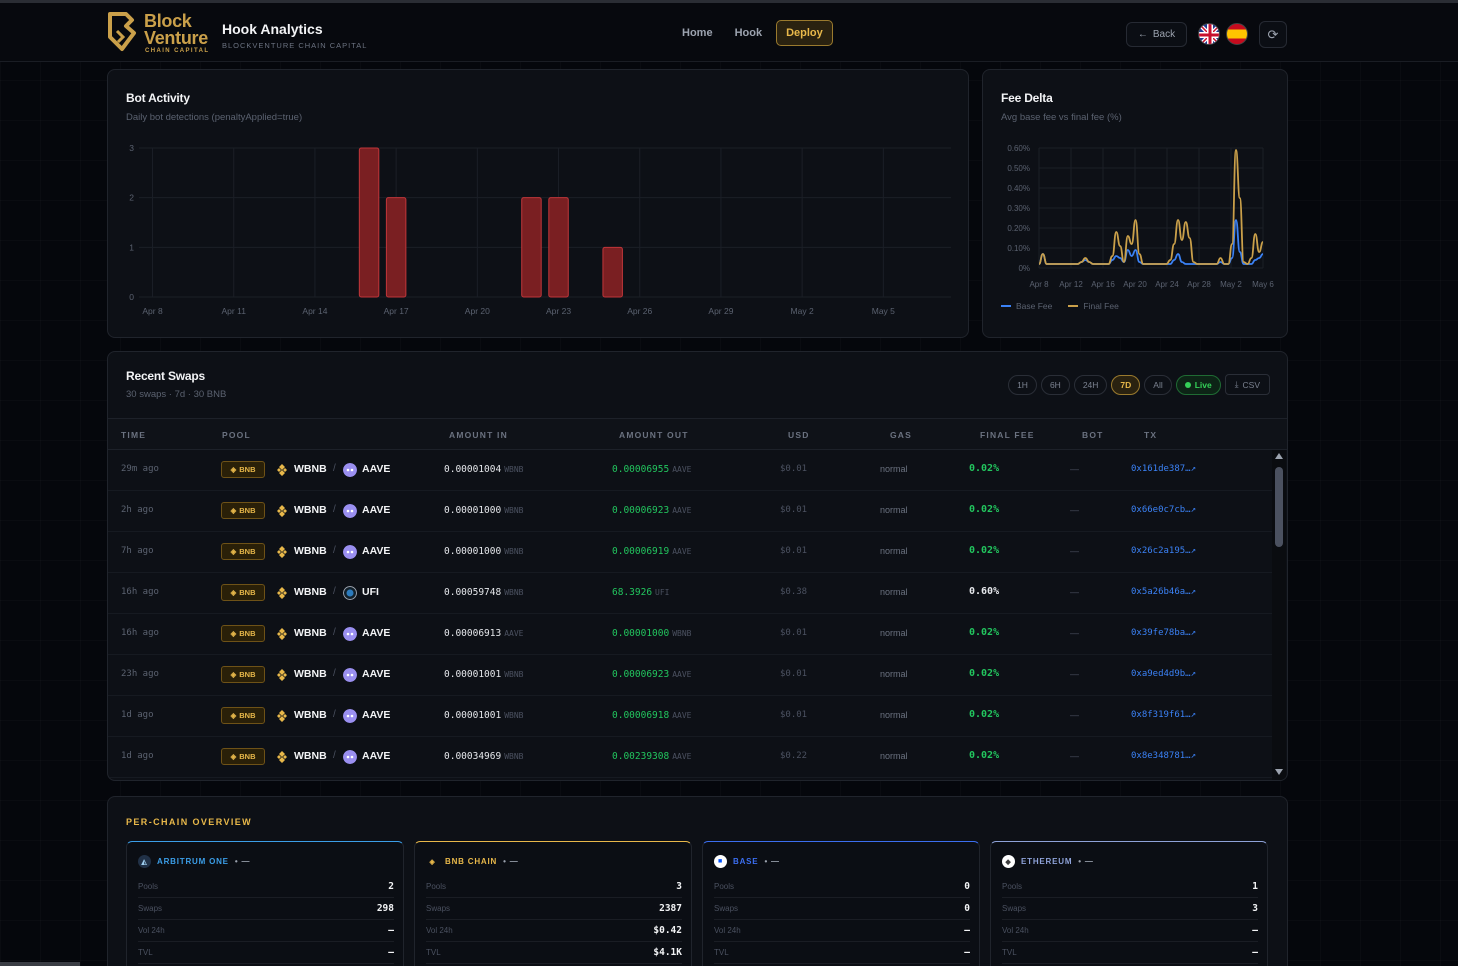 The width and height of the screenshot is (1458, 966). I want to click on tx-link: 0x161de387…↗, so click(1164, 469).